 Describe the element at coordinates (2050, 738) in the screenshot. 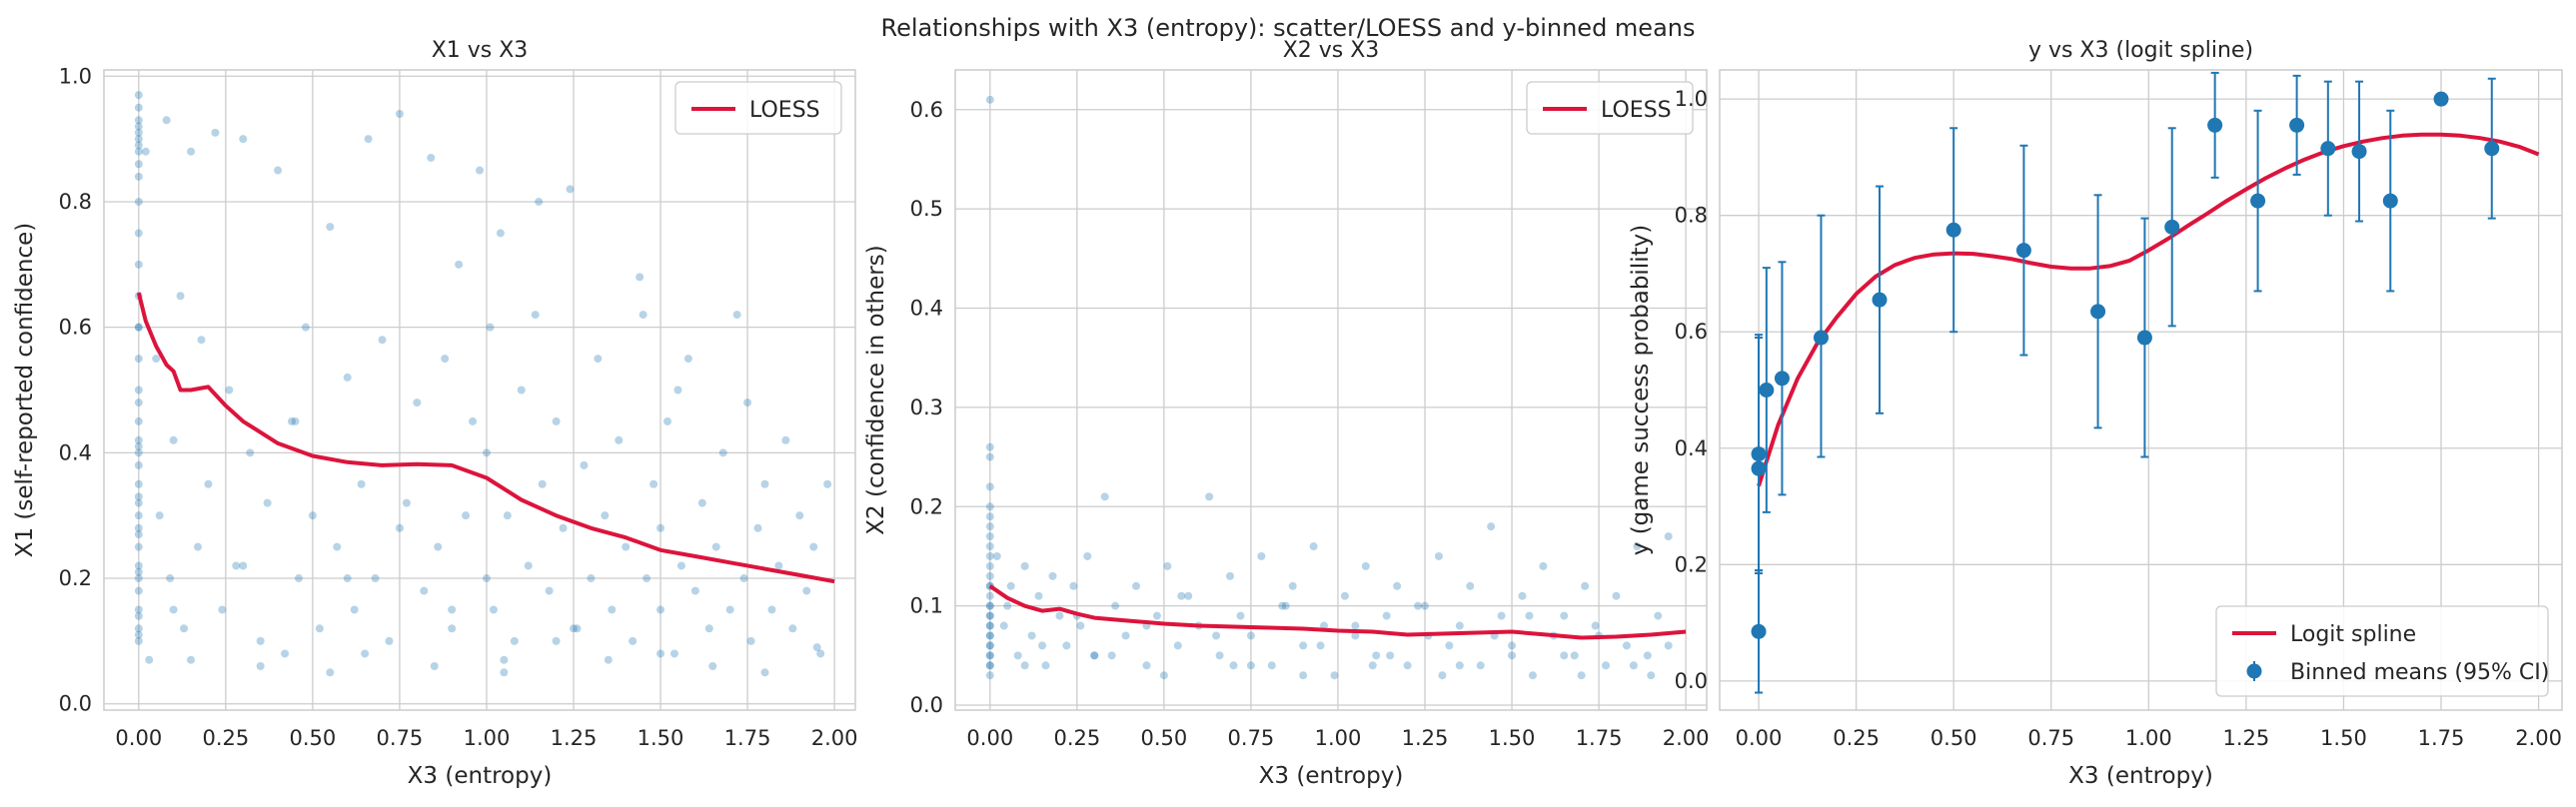

I see `x-tick-label: 0.75` at that location.